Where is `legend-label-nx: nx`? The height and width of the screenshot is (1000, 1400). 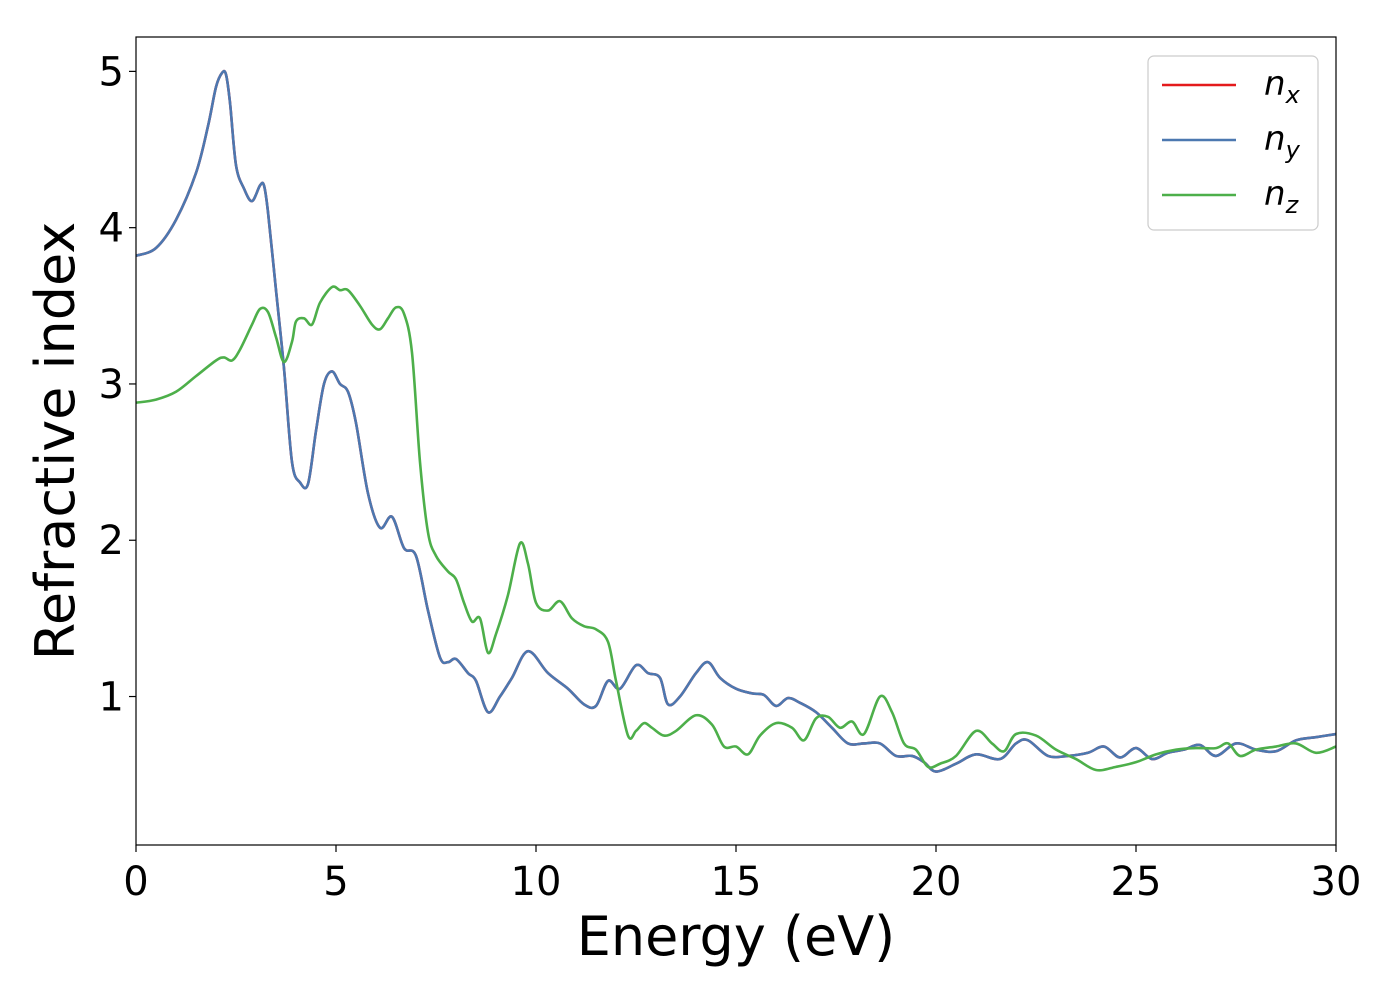 legend-label-nx: nx is located at coordinates (1282, 86).